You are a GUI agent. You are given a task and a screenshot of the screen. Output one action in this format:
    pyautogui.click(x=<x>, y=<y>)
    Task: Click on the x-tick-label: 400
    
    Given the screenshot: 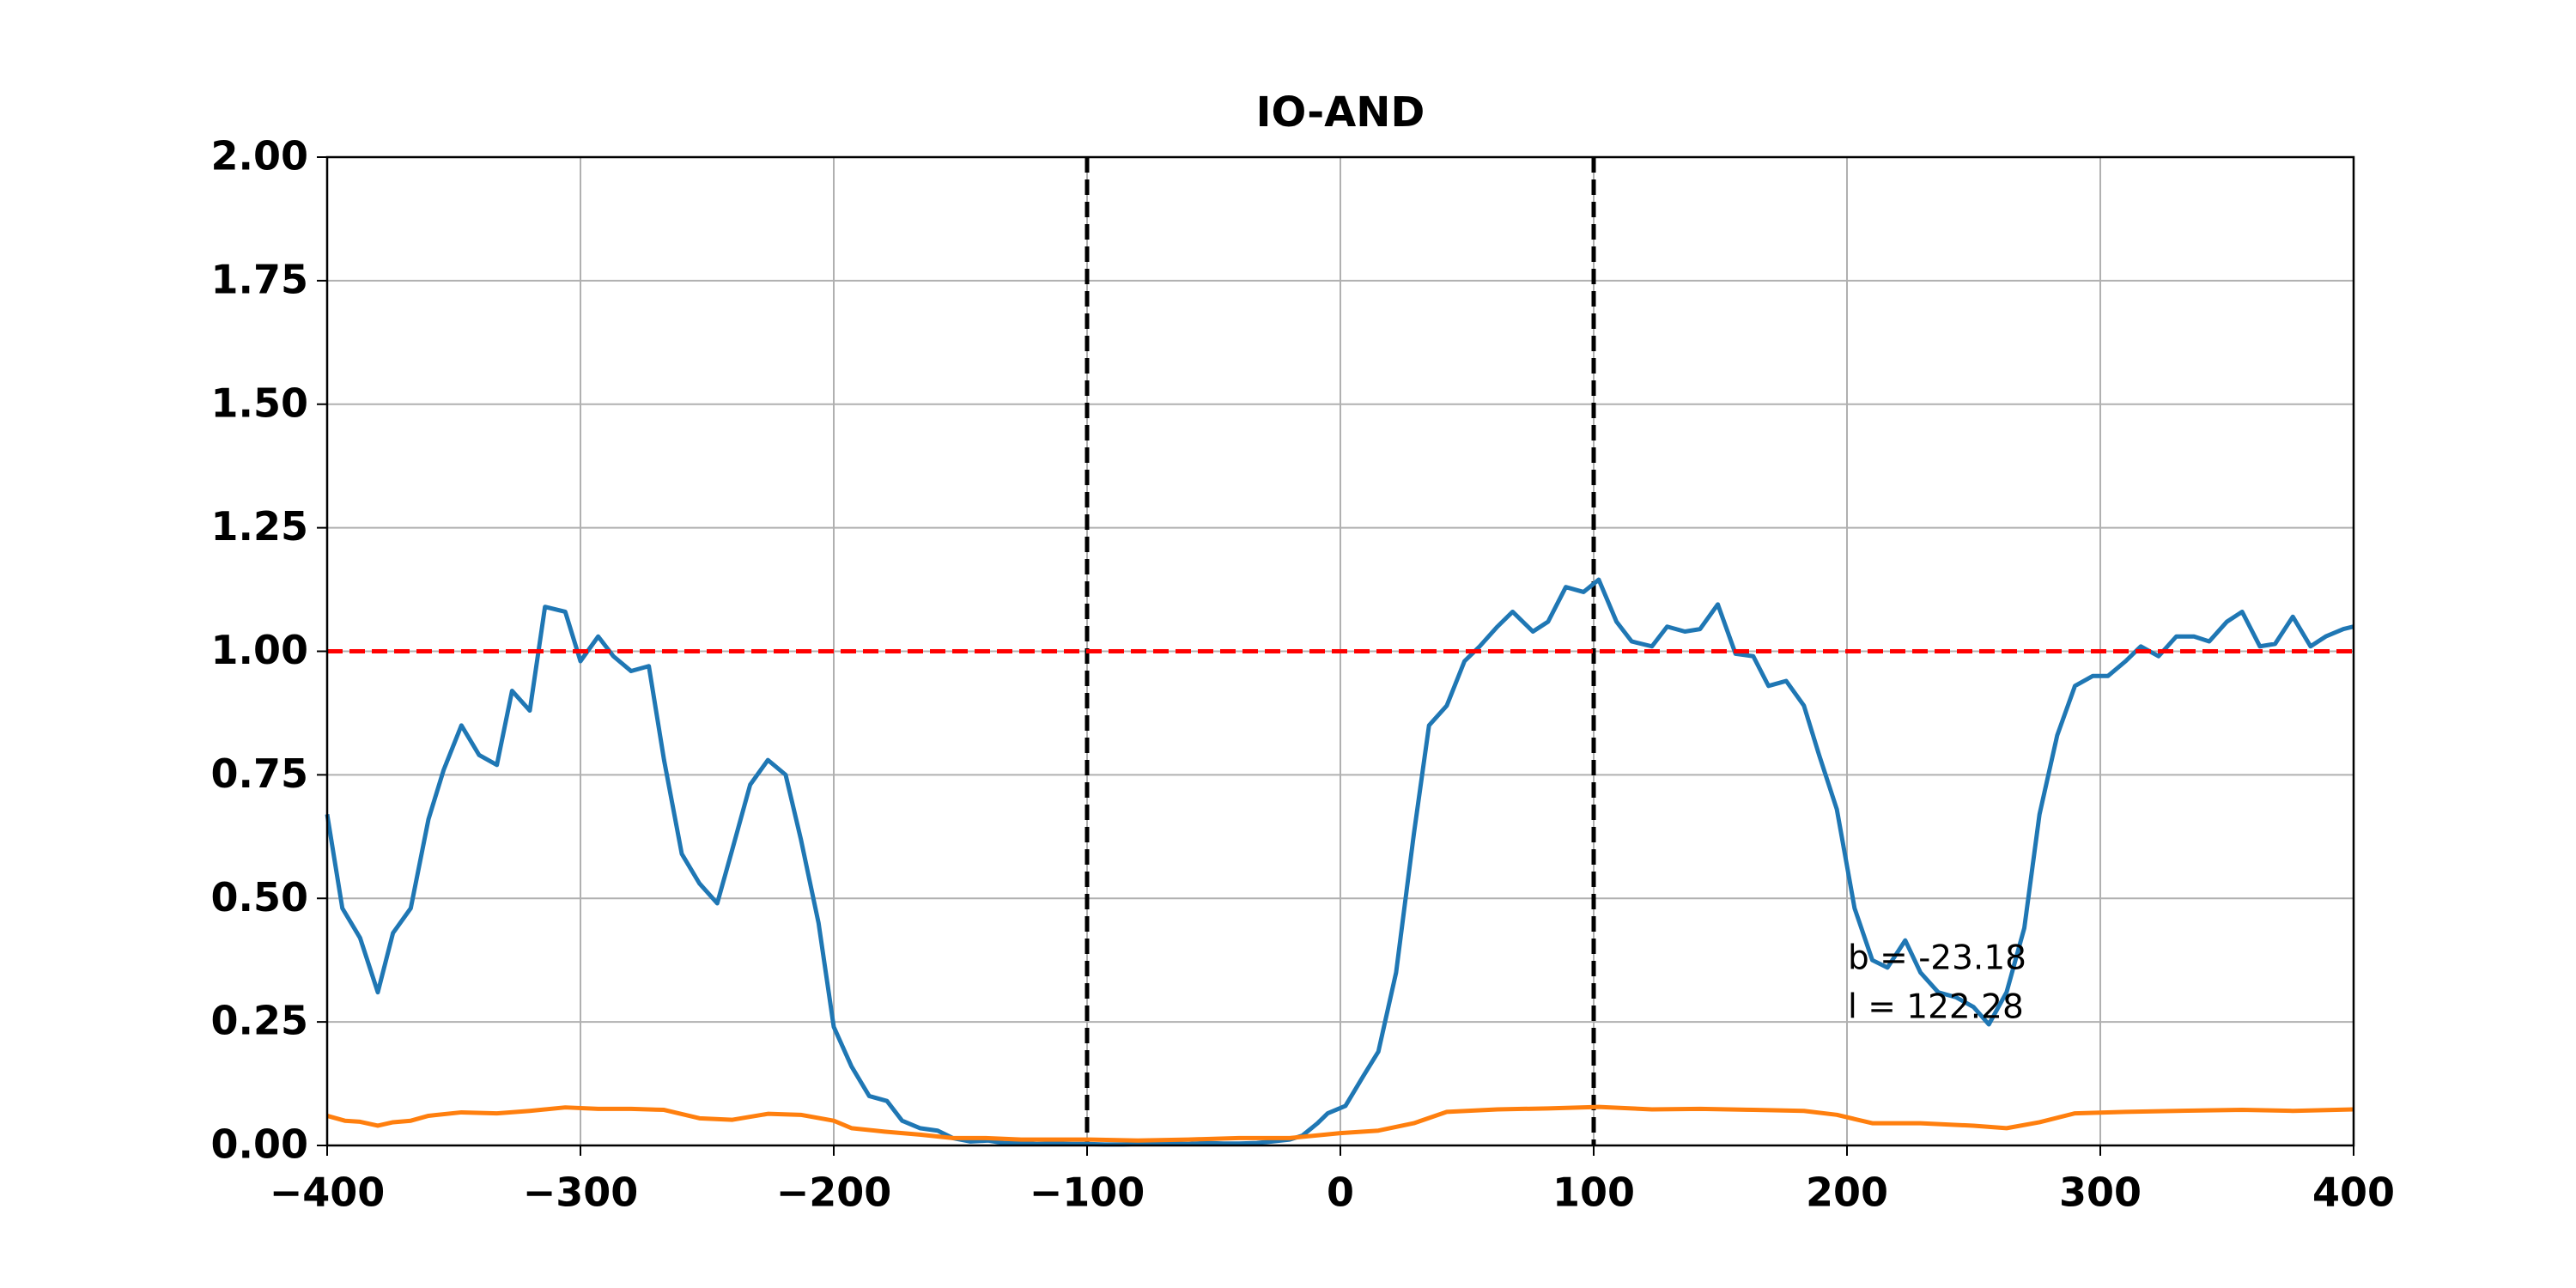 What is the action you would take?
    pyautogui.click(x=2353, y=1193)
    